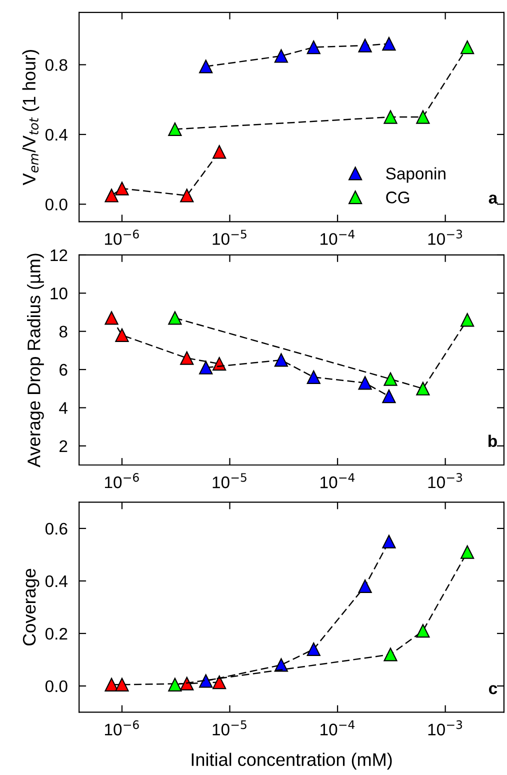 The height and width of the screenshot is (775, 507). Describe the element at coordinates (56, 528) in the screenshot. I see `y-tick-label: 0.6` at that location.